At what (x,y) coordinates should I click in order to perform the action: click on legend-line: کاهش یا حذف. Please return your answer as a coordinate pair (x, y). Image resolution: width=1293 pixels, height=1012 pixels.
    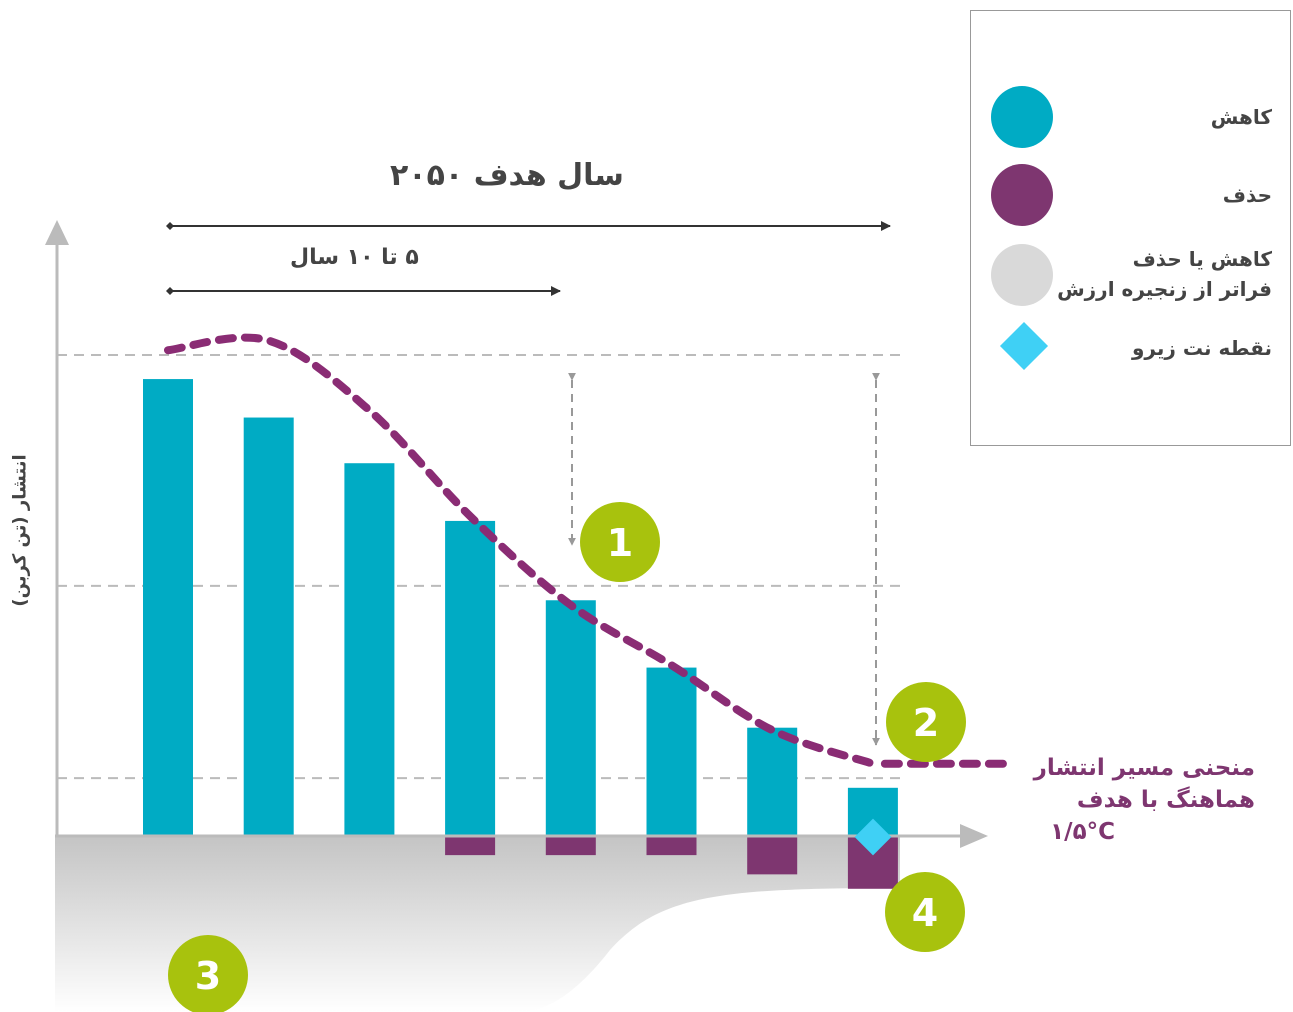
    Looking at the image, I should click on (1202, 259).